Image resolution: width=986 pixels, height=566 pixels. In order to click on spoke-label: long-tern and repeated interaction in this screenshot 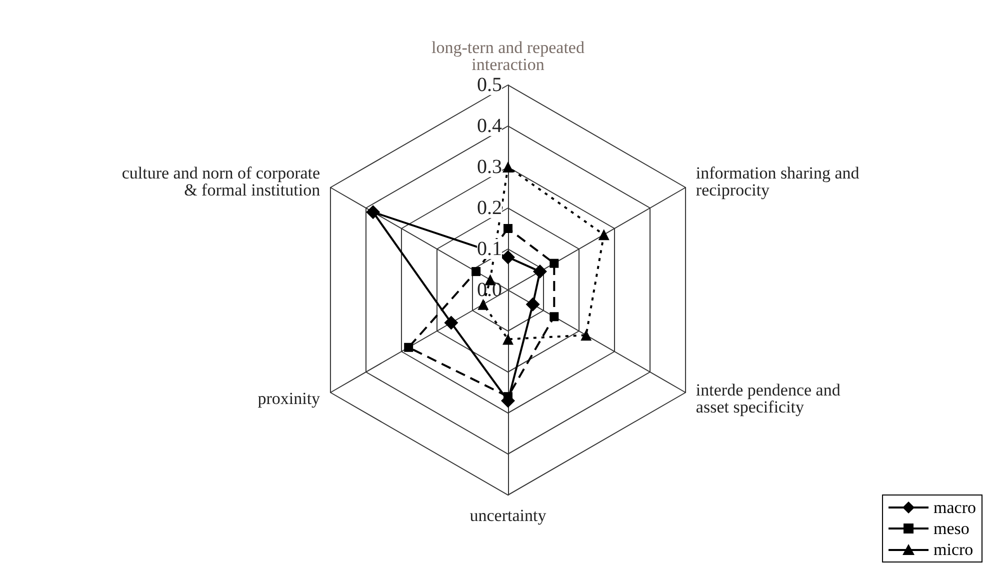, I will do `click(508, 56)`.